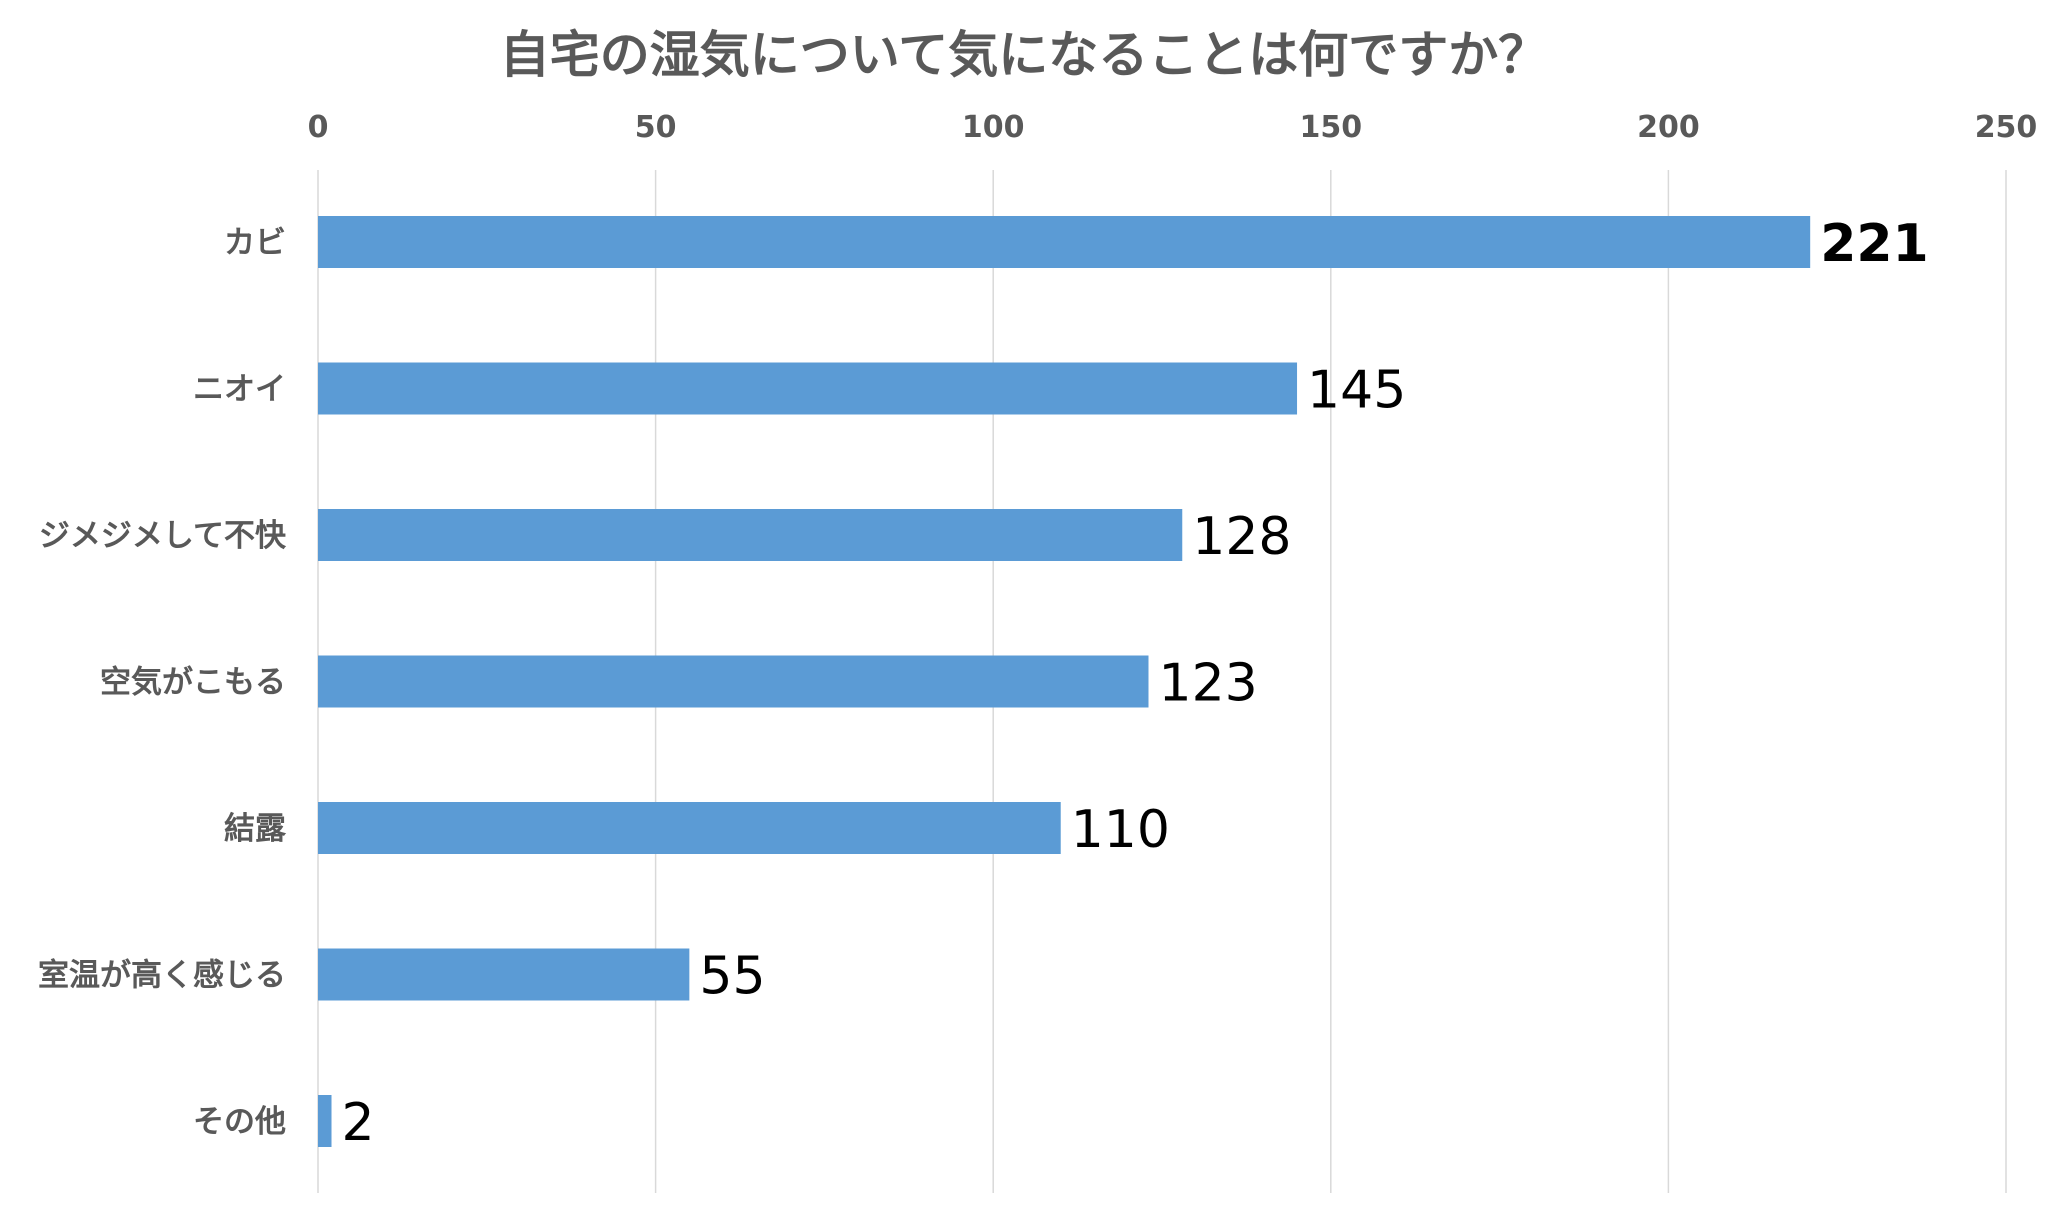 This screenshot has width=2048, height=1211. Describe the element at coordinates (993, 127) in the screenshot. I see `x-tick-label-100: 100` at that location.